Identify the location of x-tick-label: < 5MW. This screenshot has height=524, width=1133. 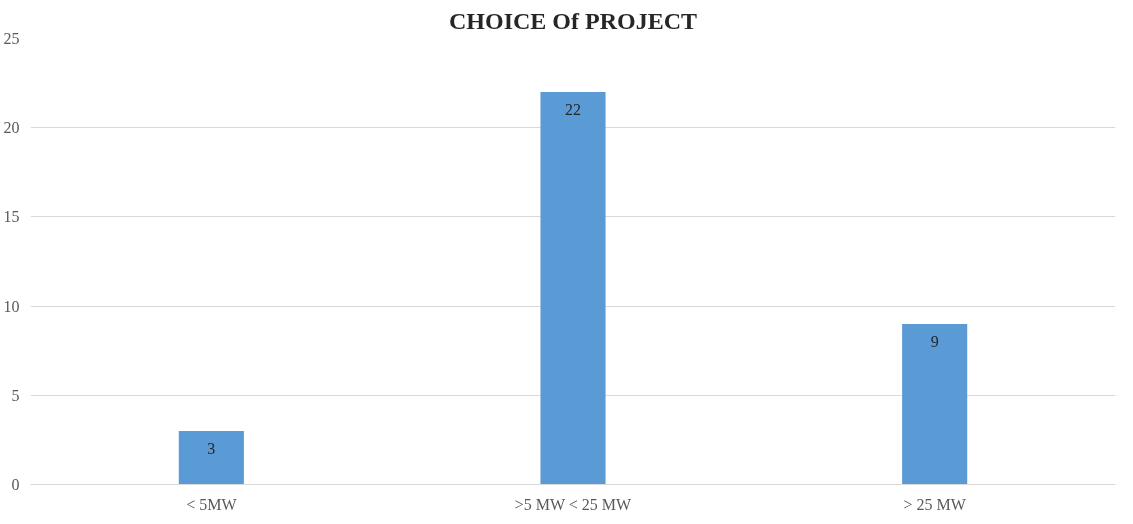
(212, 504).